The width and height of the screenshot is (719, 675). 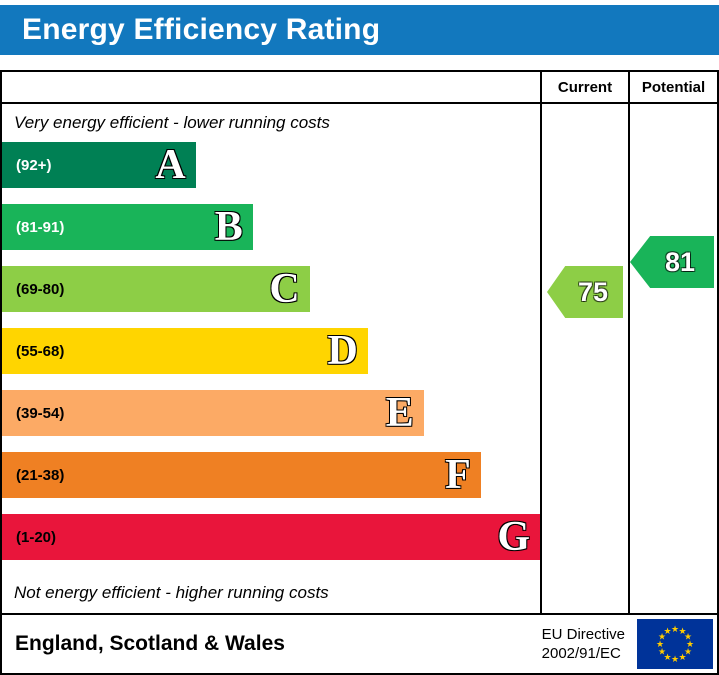 I want to click on band-letter: B, so click(x=228, y=227).